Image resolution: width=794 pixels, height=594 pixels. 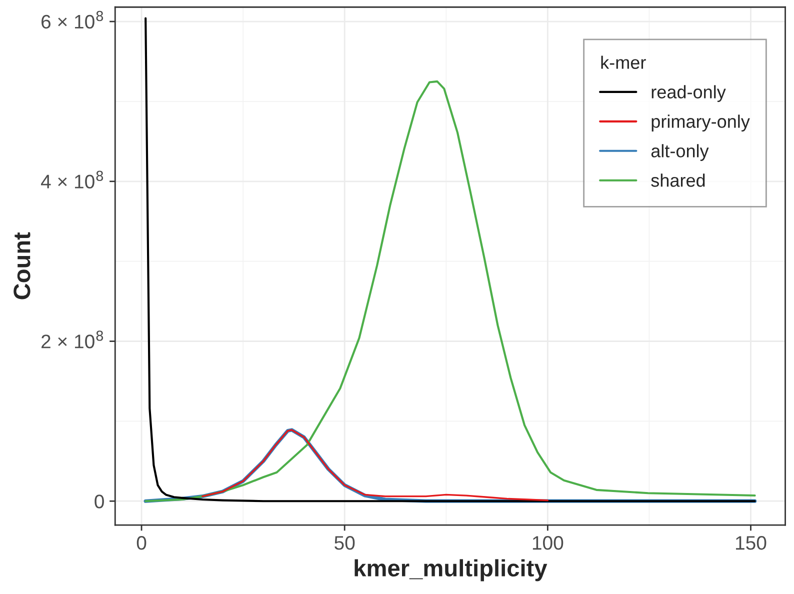 I want to click on x-tick-label: 0, so click(x=141, y=543).